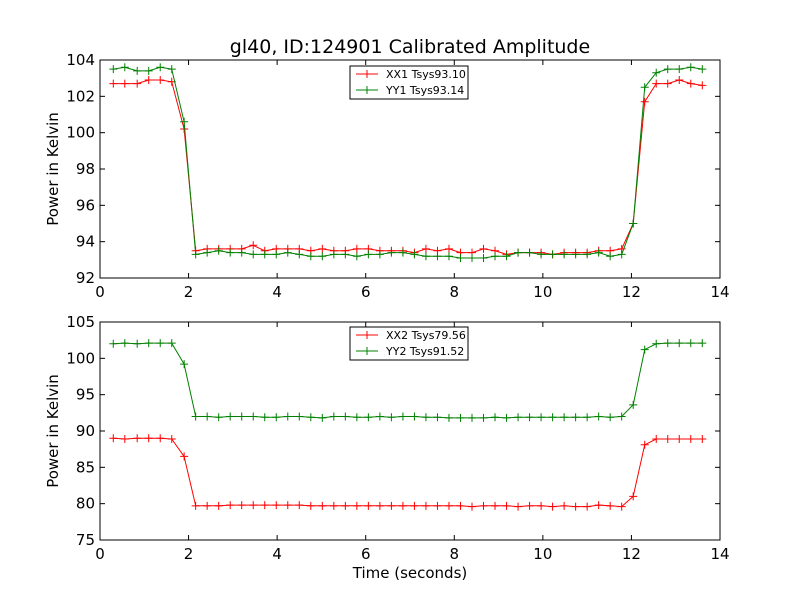  Describe the element at coordinates (426, 335) in the screenshot. I see `legend-label-xx2: XX2 Tsys79.56` at that location.